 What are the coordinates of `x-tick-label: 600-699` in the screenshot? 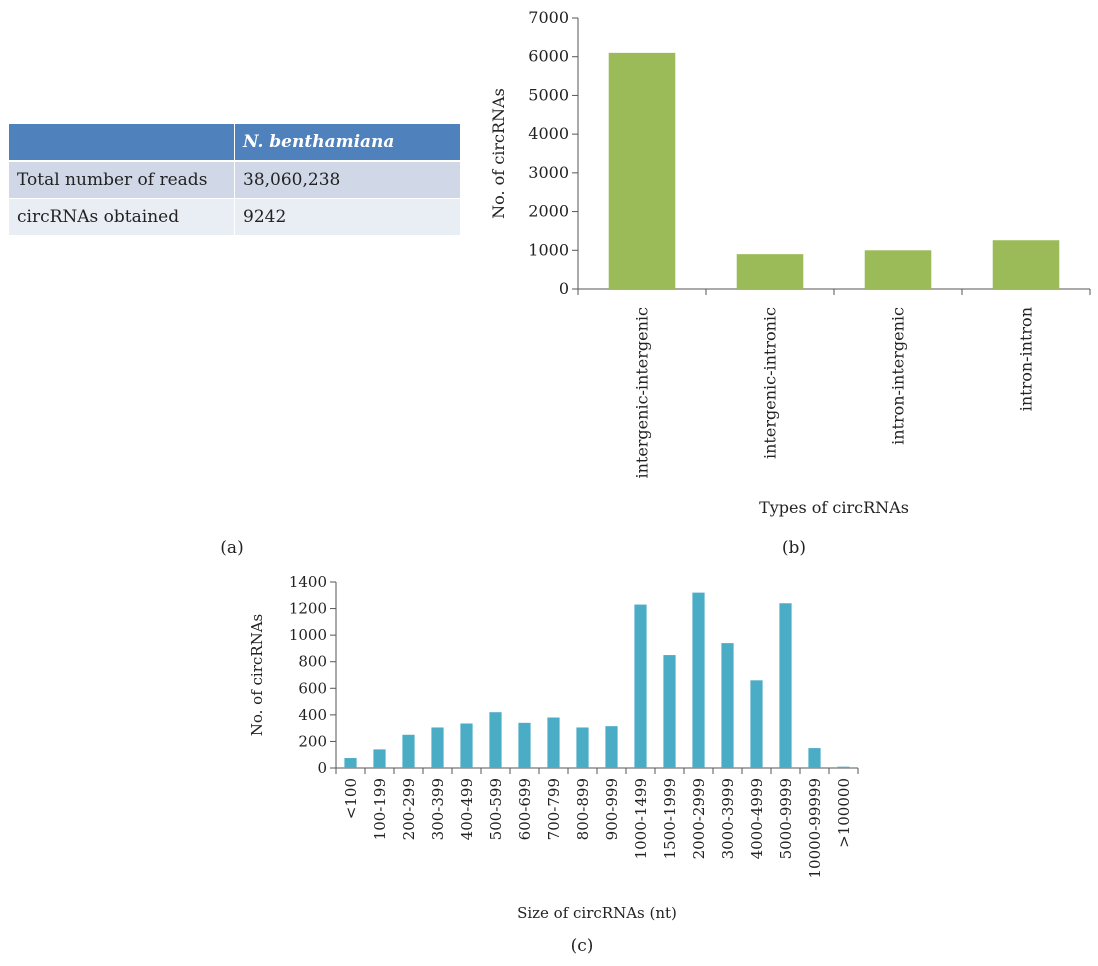 It's located at (525, 809).